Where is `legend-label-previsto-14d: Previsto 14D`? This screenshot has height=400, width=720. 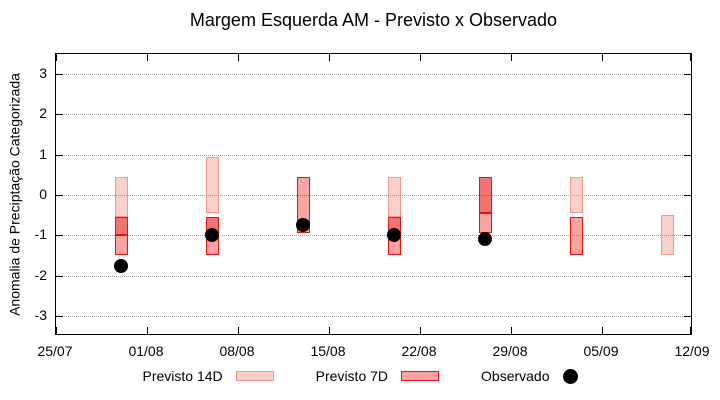 legend-label-previsto-14d: Previsto 14D is located at coordinates (182, 376).